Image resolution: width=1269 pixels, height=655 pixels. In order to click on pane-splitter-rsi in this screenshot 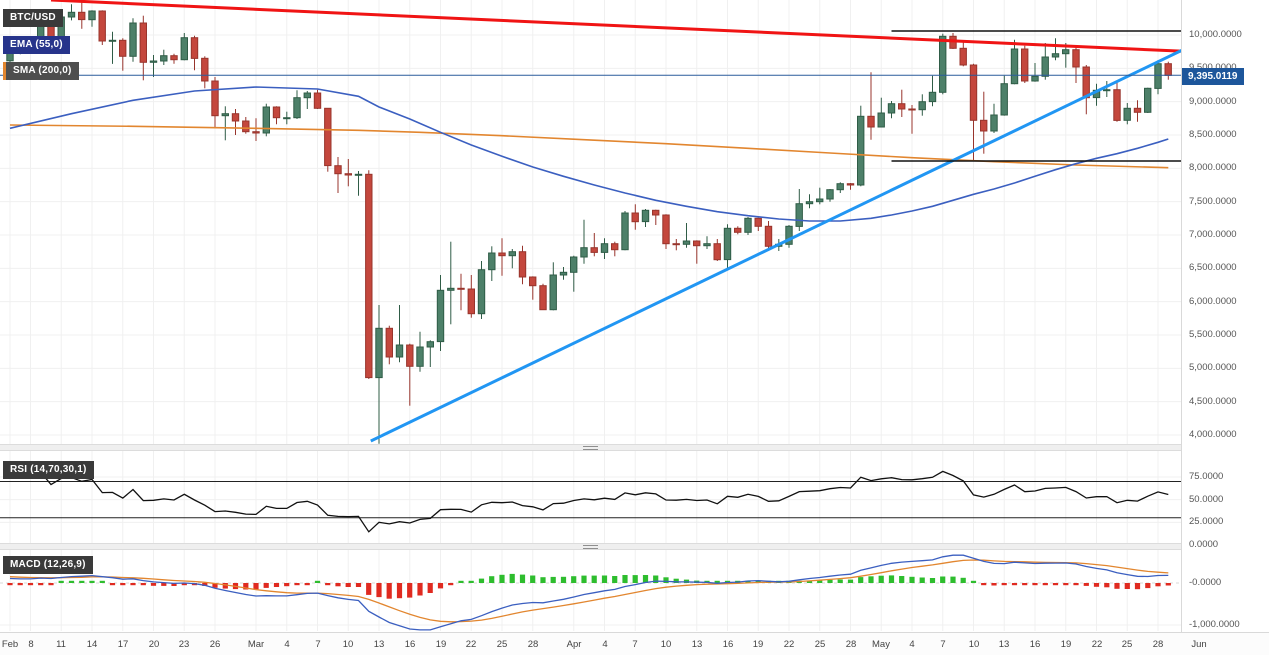, I will do `click(590, 447)`.